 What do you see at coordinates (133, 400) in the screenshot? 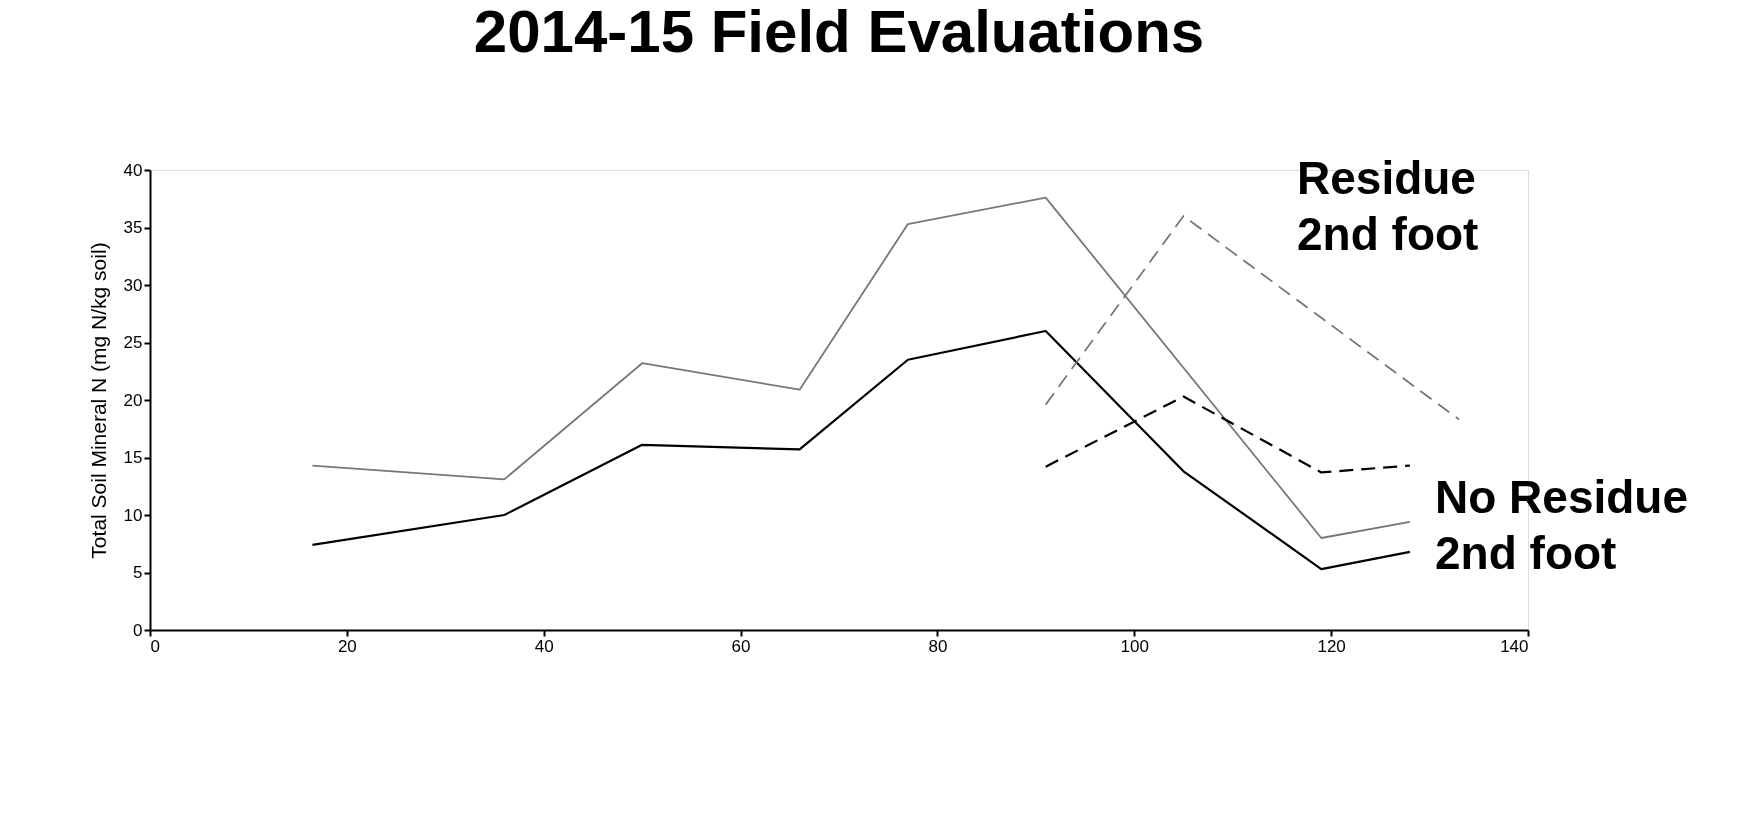
I see `y-tick-label: 20` at bounding box center [133, 400].